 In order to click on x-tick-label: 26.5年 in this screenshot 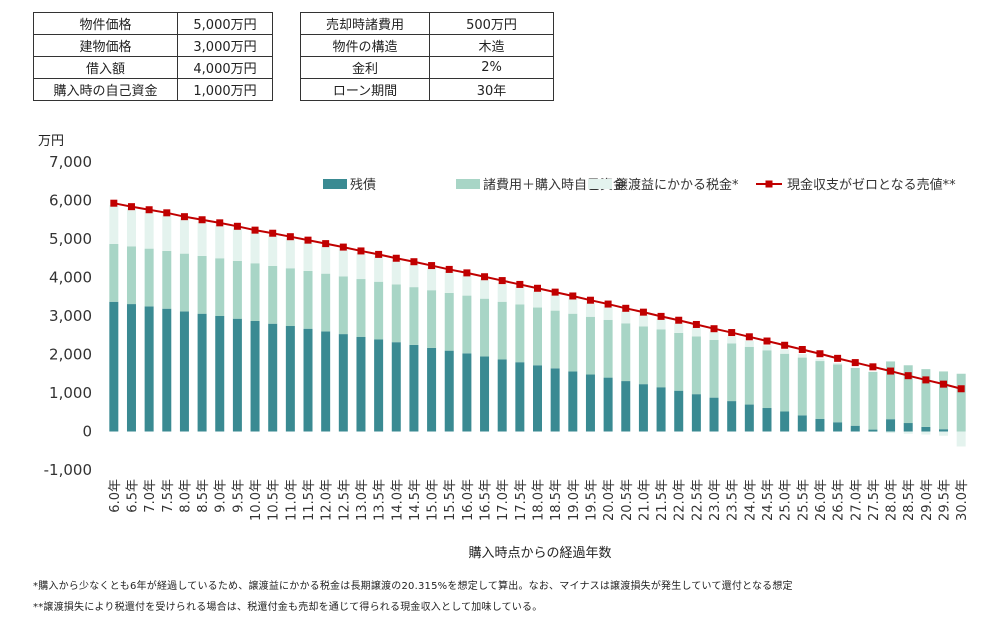, I will do `click(839, 500)`.